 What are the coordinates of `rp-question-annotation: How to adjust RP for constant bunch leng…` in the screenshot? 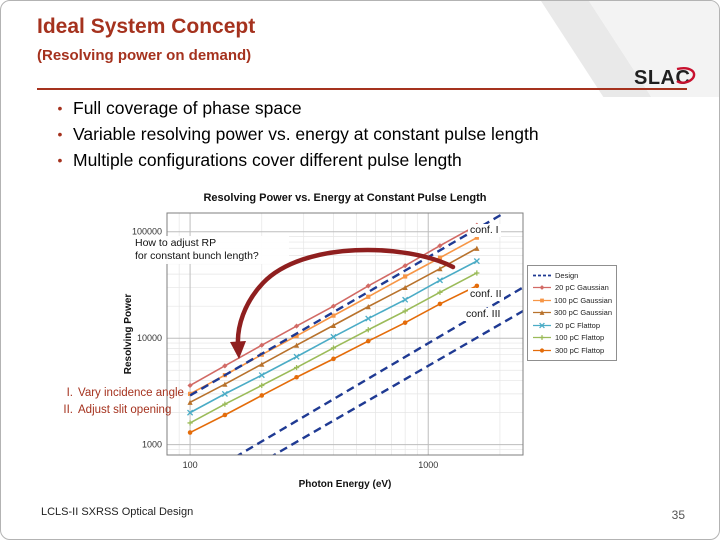 It's located at (211, 250).